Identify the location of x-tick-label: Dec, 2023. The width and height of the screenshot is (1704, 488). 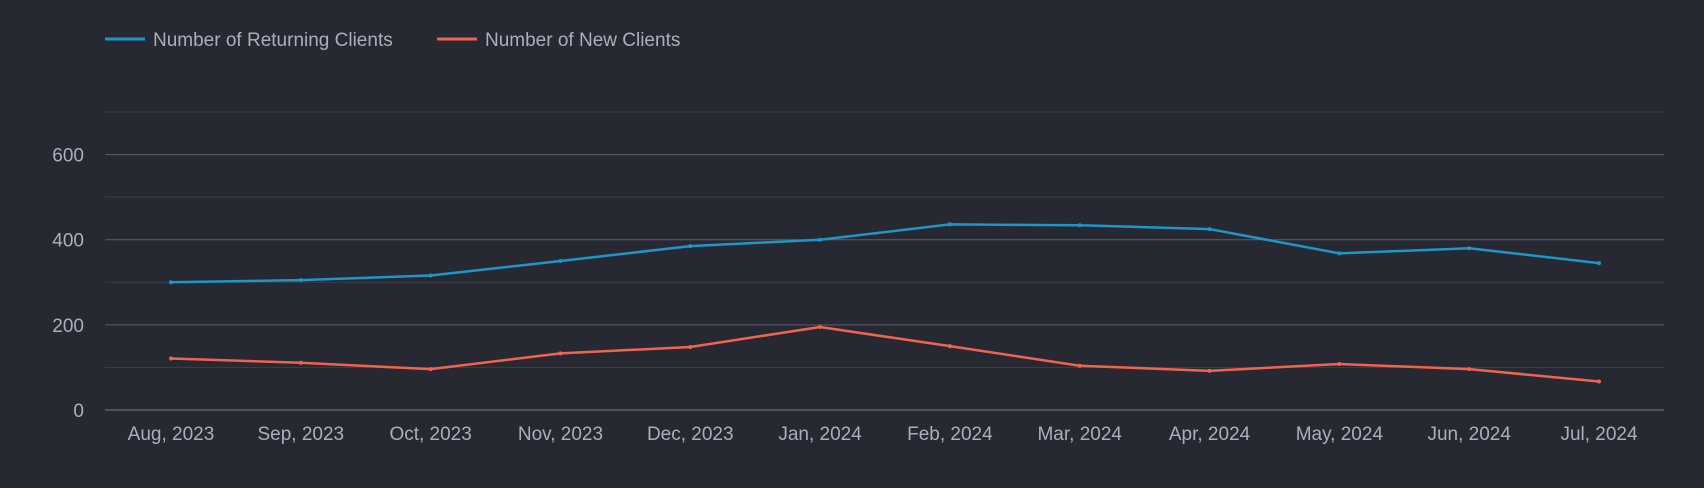
(690, 434).